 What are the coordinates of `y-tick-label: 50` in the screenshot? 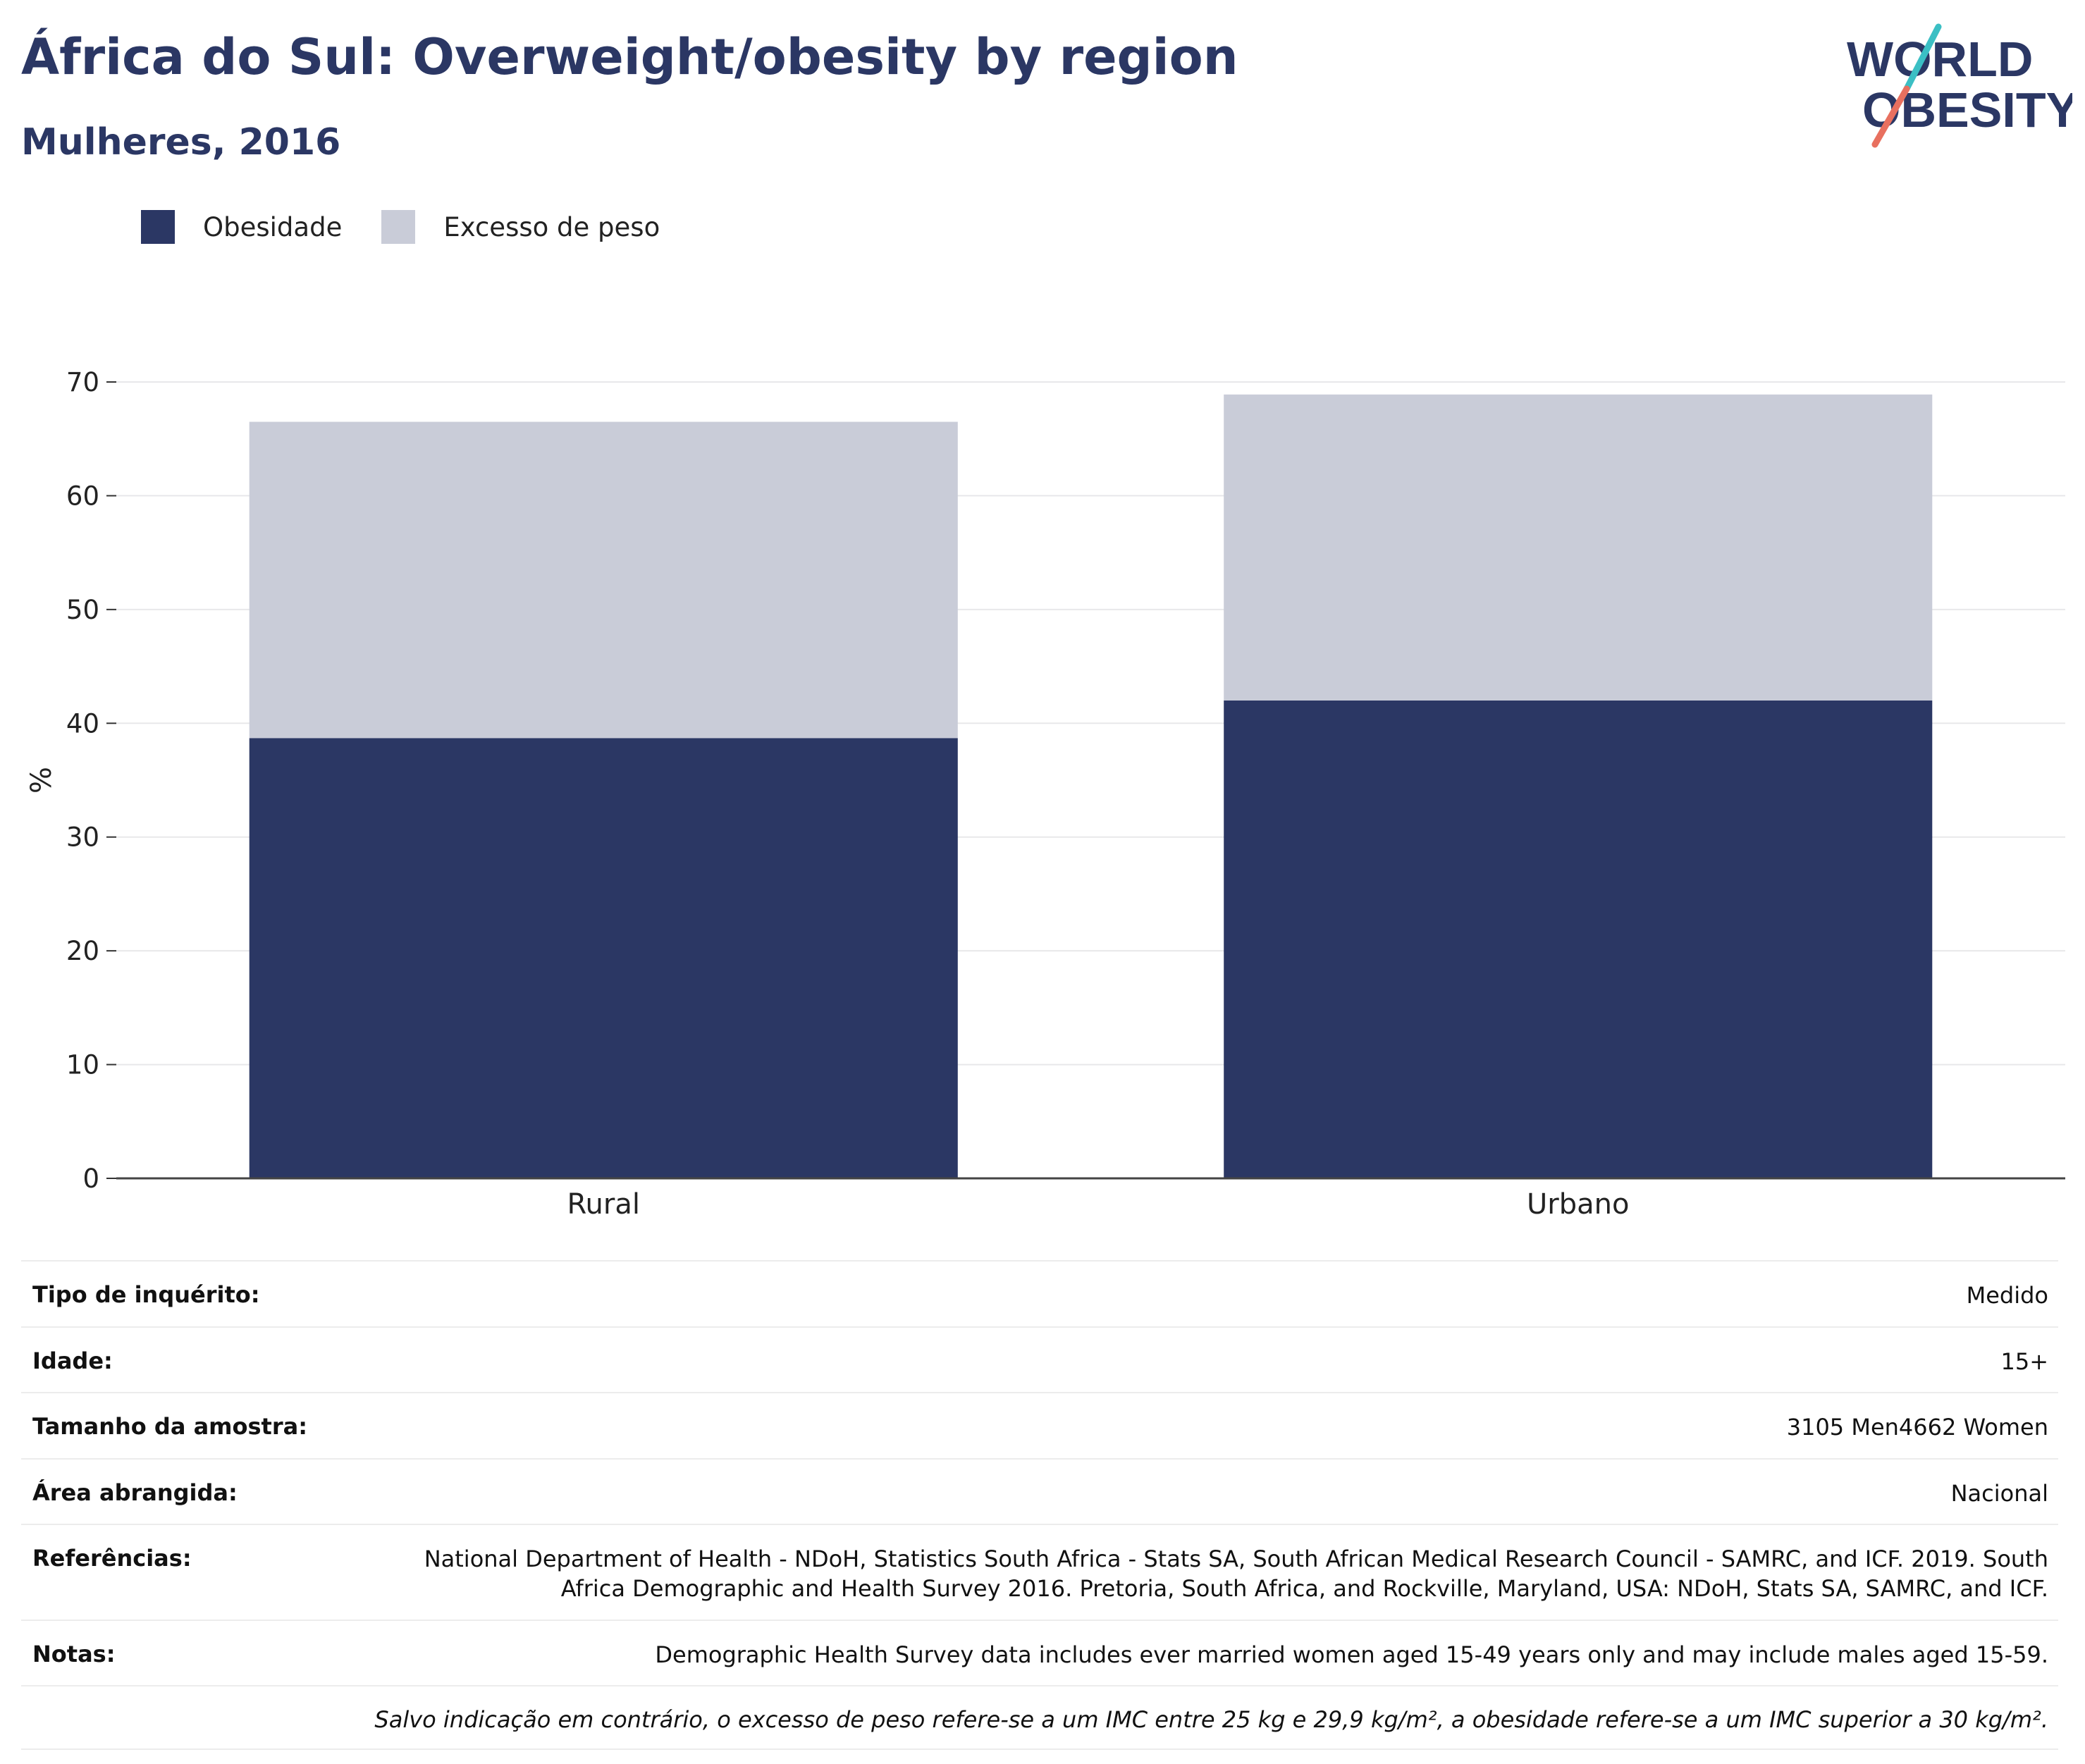 It's located at (82, 610).